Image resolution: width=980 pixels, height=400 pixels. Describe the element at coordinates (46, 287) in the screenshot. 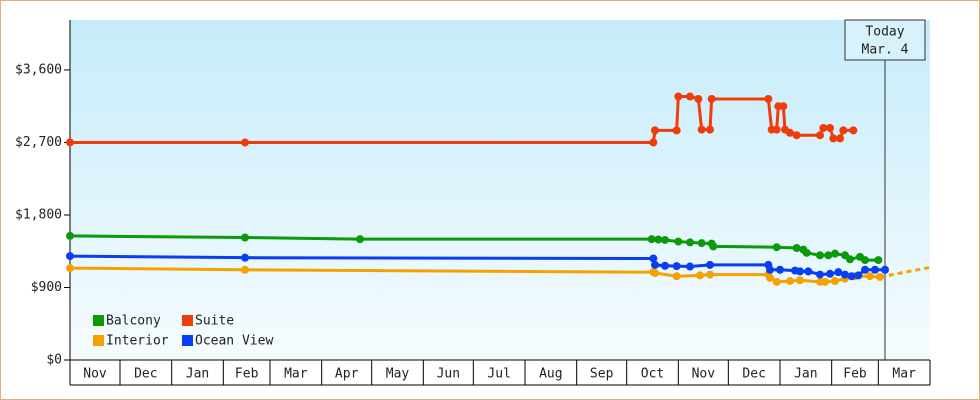

I see `y-tick-label: $900` at that location.